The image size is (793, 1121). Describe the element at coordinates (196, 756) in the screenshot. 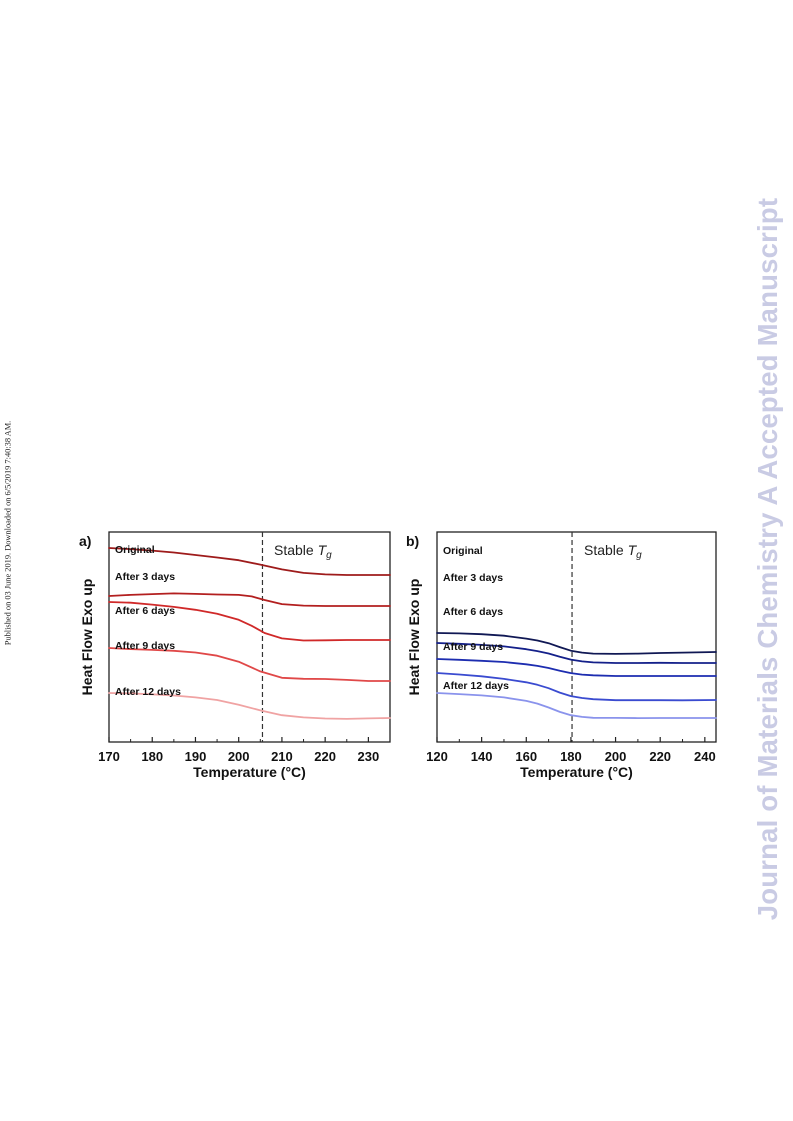

I see `x-tick-label: 190` at that location.